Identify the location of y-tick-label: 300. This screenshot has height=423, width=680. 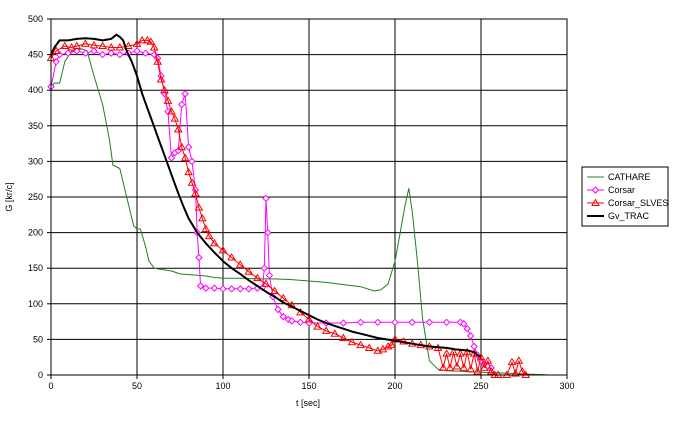
(35, 161).